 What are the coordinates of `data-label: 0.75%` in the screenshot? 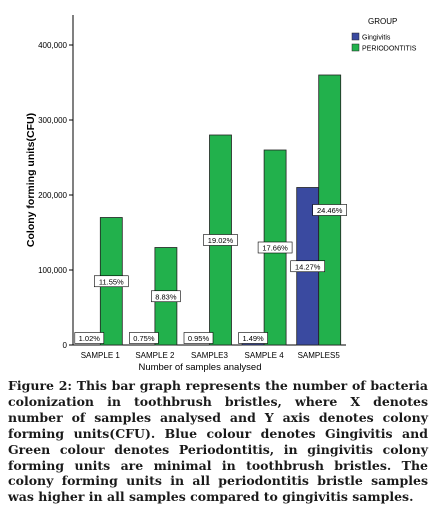 It's located at (144, 338).